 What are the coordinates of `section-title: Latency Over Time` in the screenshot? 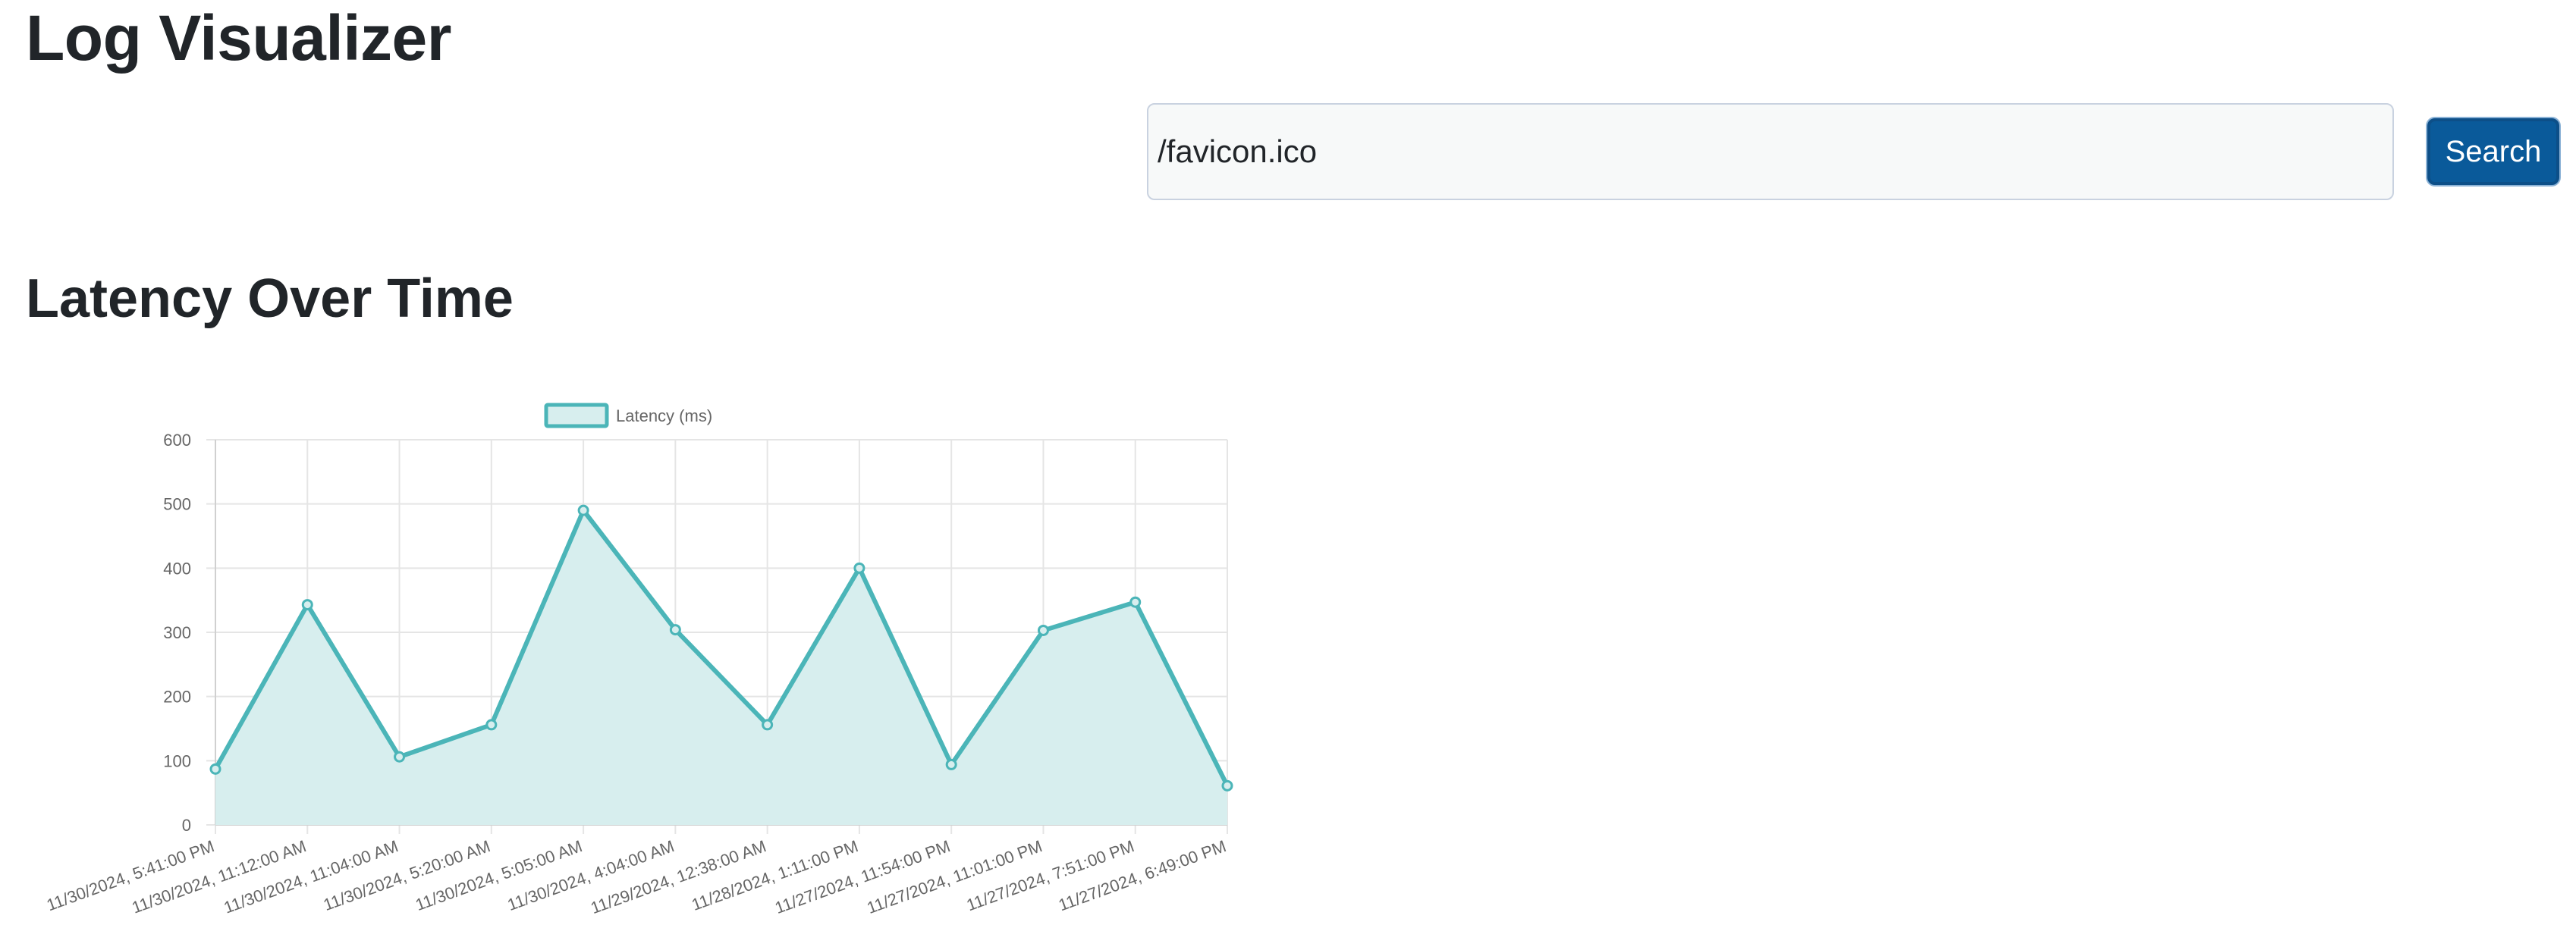 It's located at (270, 298).